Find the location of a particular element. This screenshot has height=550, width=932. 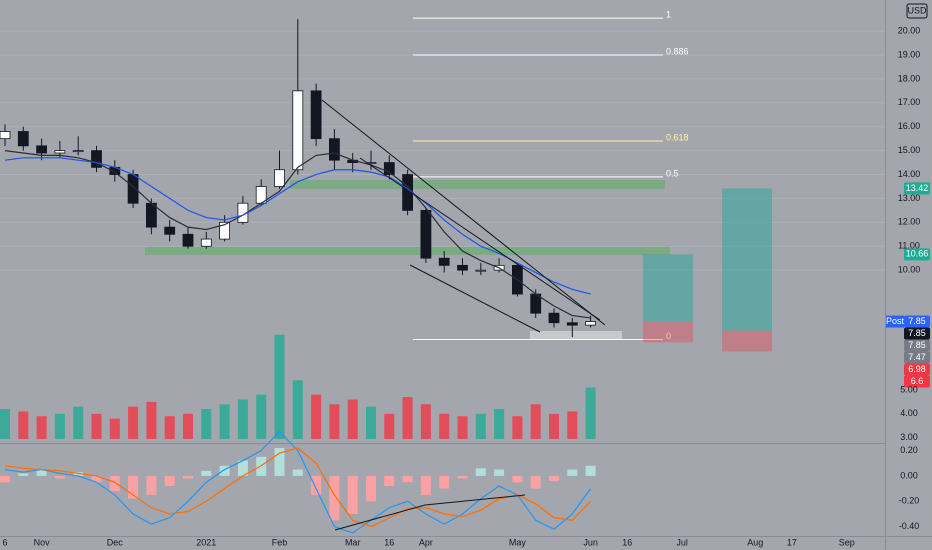

currency: USD is located at coordinates (917, 10).